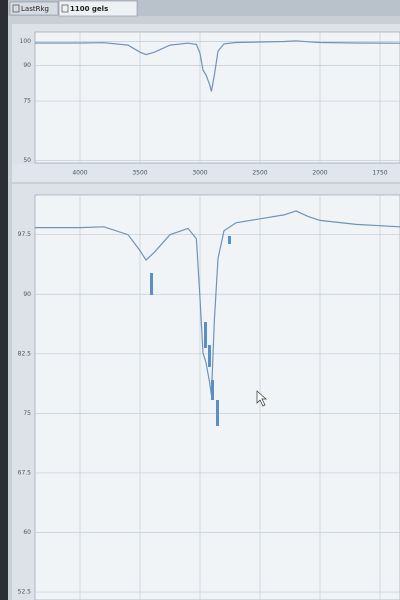  Describe the element at coordinates (25, 592) in the screenshot. I see `y-tick-label: 52.5` at that location.